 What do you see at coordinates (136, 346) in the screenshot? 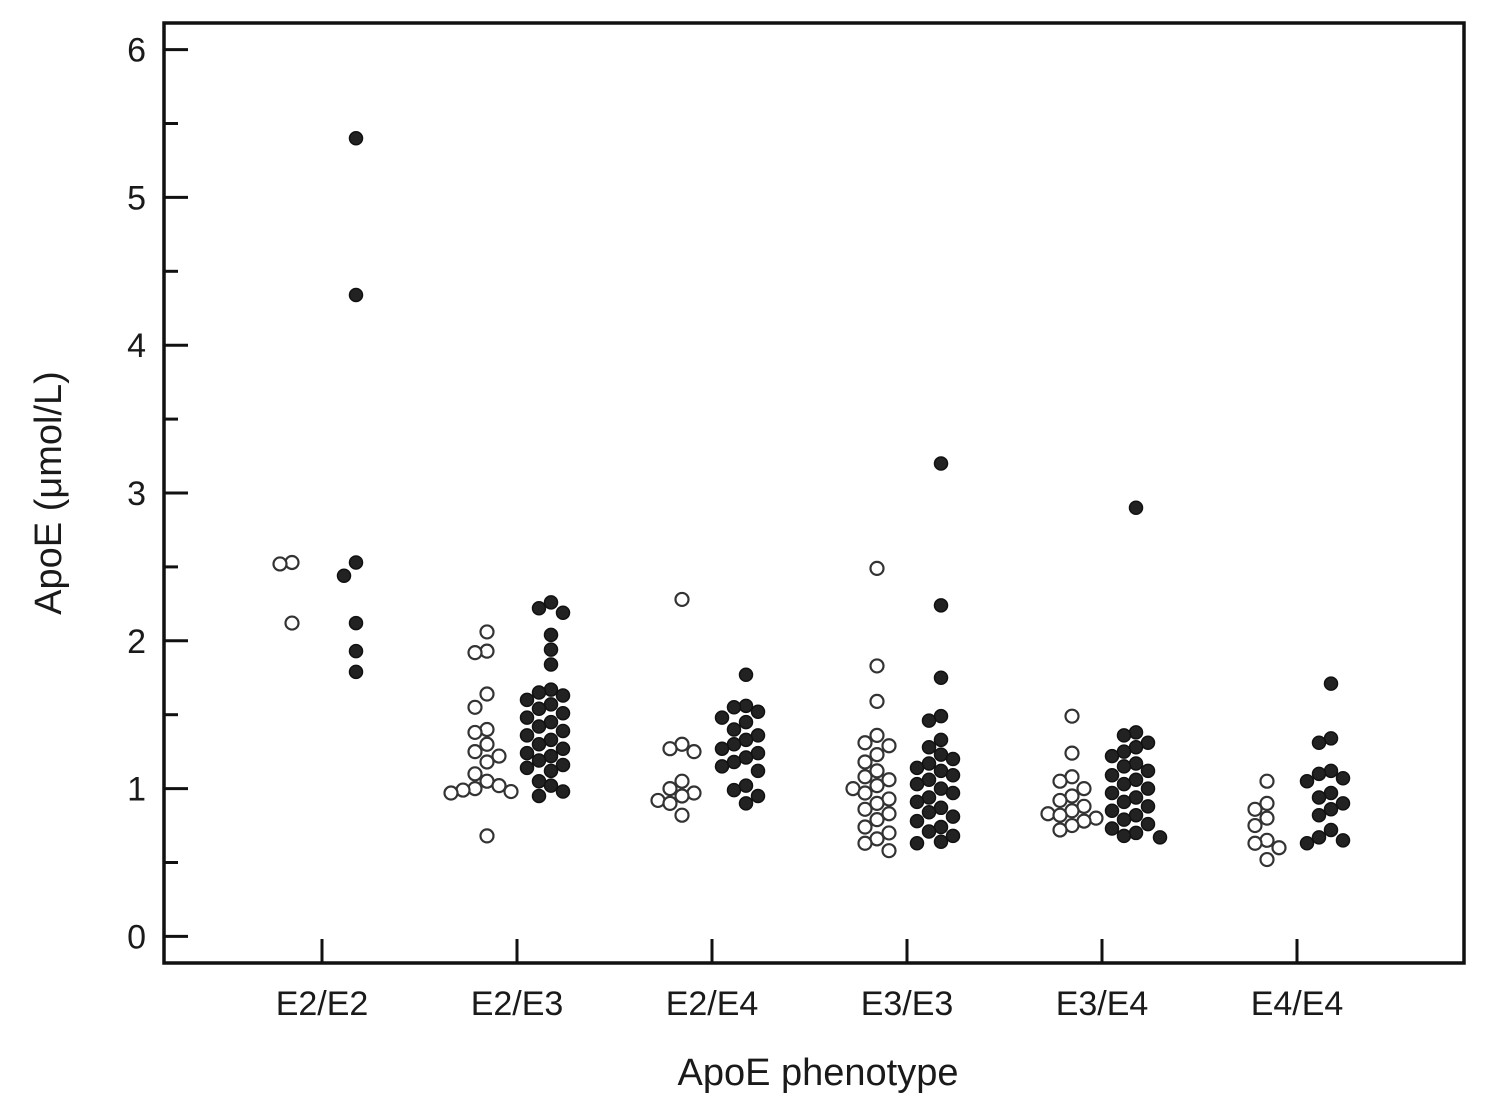
I see `y-tick-label: 4` at bounding box center [136, 346].